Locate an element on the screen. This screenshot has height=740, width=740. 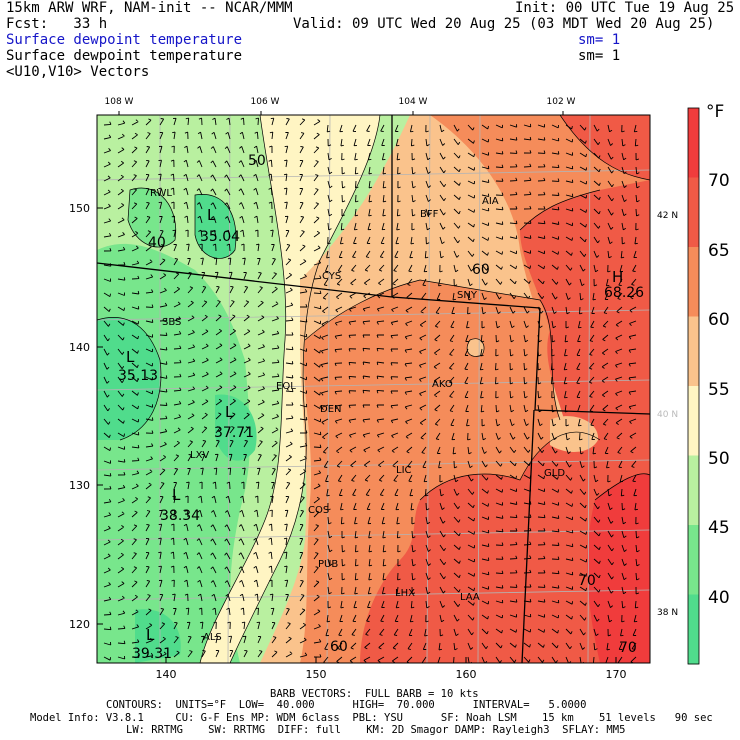
station-cys: CYS is located at coordinates (331, 276).